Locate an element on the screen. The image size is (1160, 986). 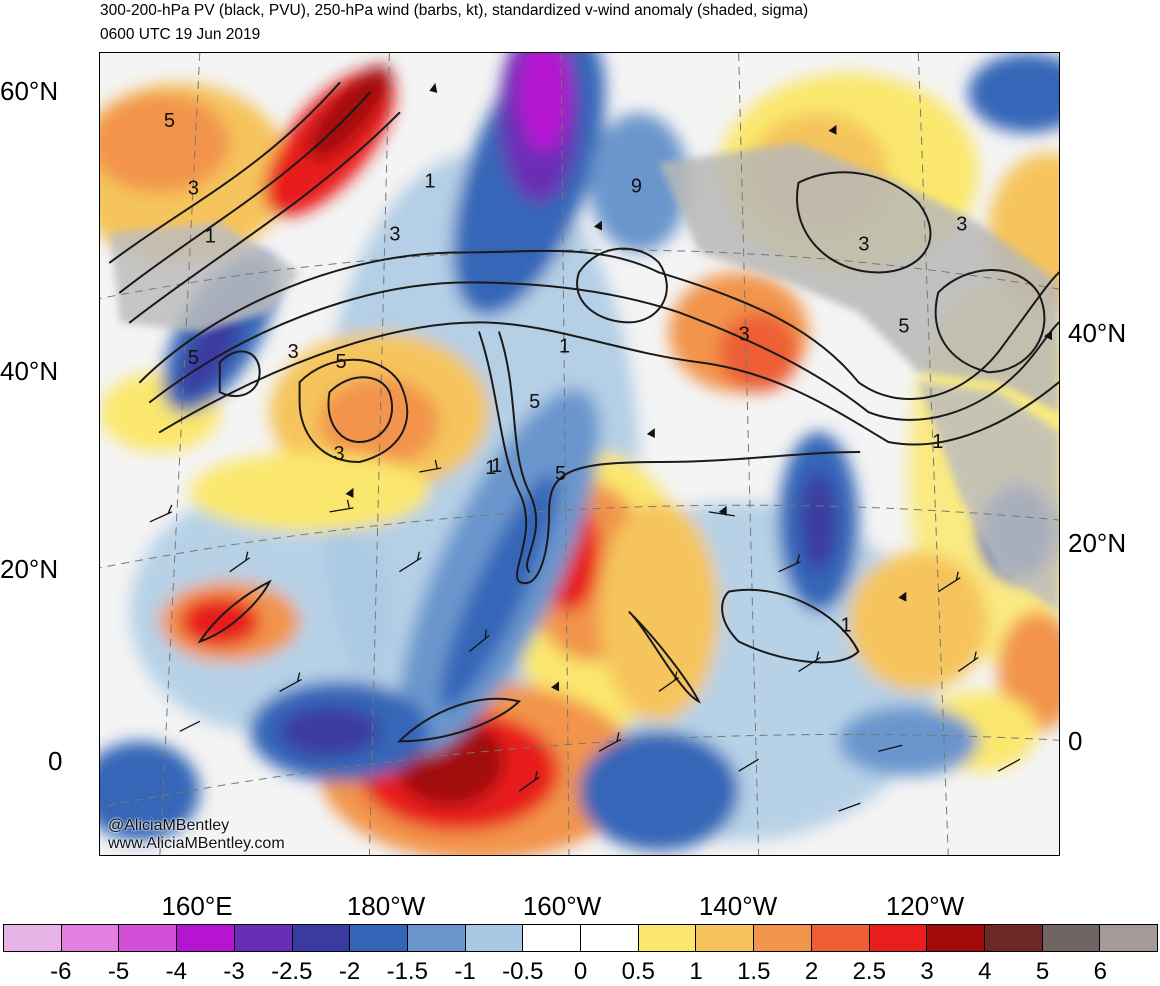
lon-label-120w: 120°W is located at coordinates (925, 906).